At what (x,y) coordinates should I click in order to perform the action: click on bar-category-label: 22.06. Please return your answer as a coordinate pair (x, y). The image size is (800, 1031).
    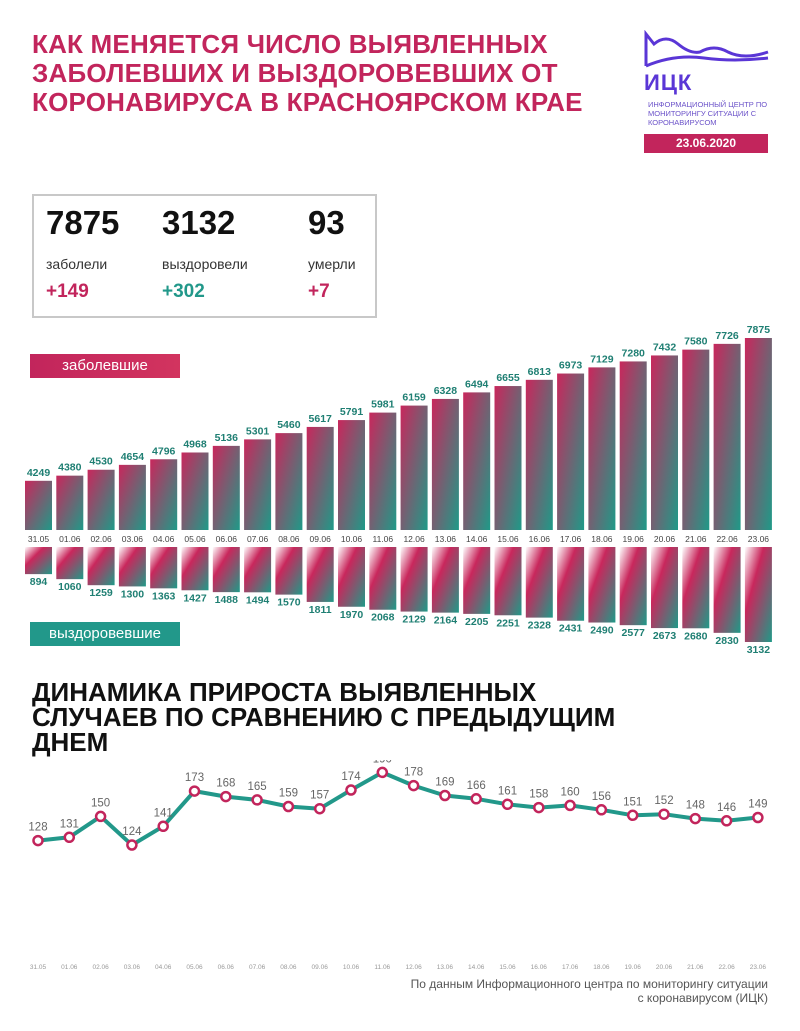
    Looking at the image, I should click on (727, 539).